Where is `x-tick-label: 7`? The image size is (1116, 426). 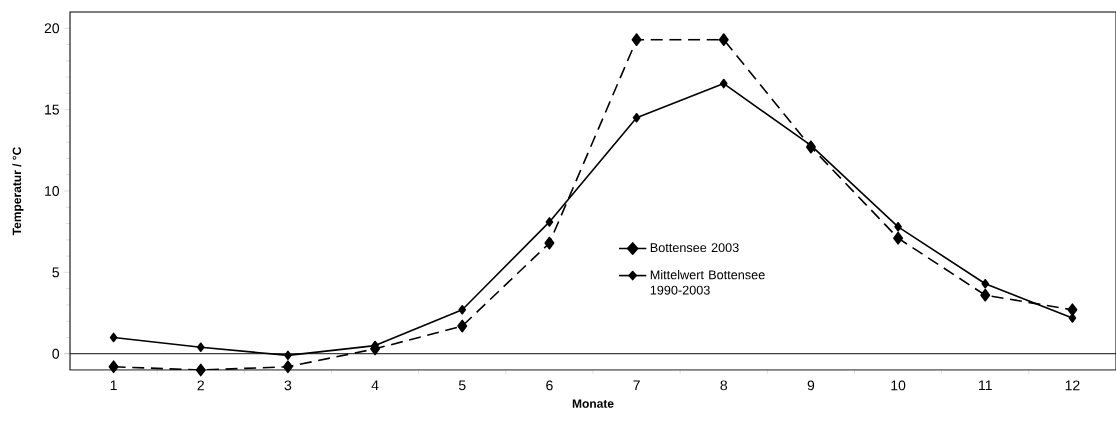
x-tick-label: 7 is located at coordinates (636, 385).